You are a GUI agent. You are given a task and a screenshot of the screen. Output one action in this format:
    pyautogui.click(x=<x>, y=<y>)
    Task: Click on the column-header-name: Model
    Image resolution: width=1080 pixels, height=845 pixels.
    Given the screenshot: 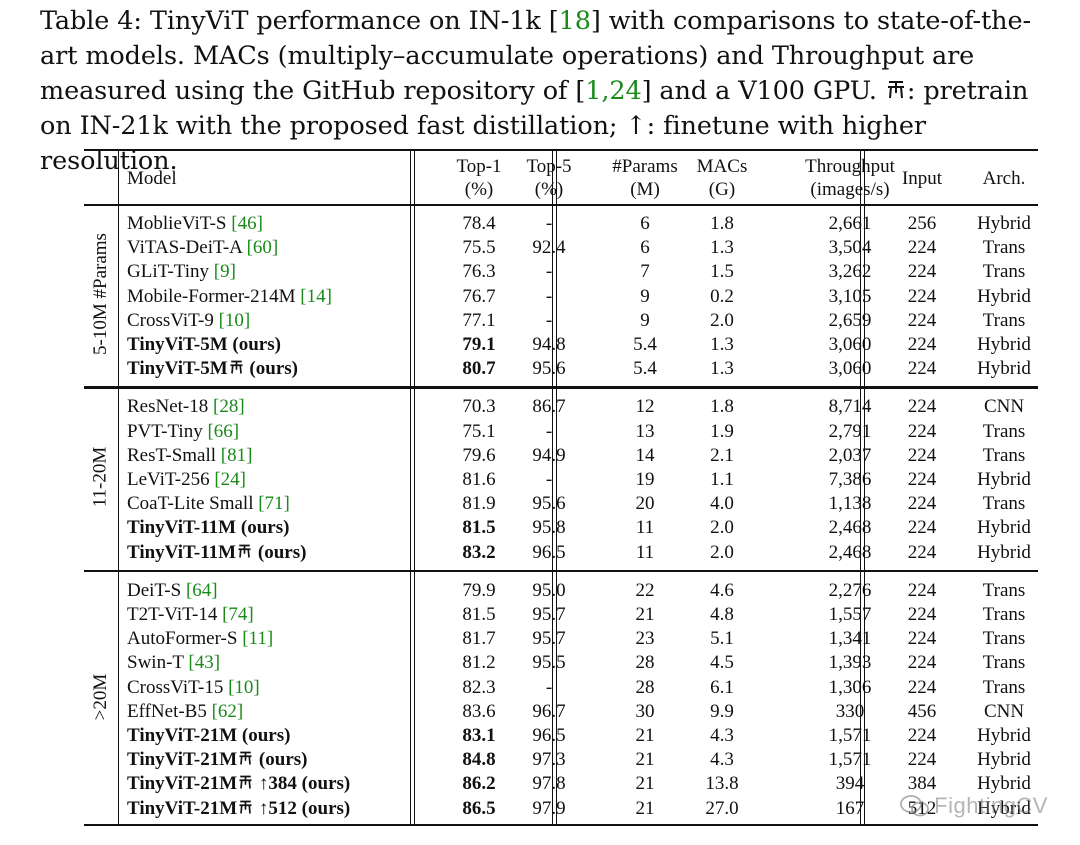 What is the action you would take?
    pyautogui.click(x=152, y=178)
    